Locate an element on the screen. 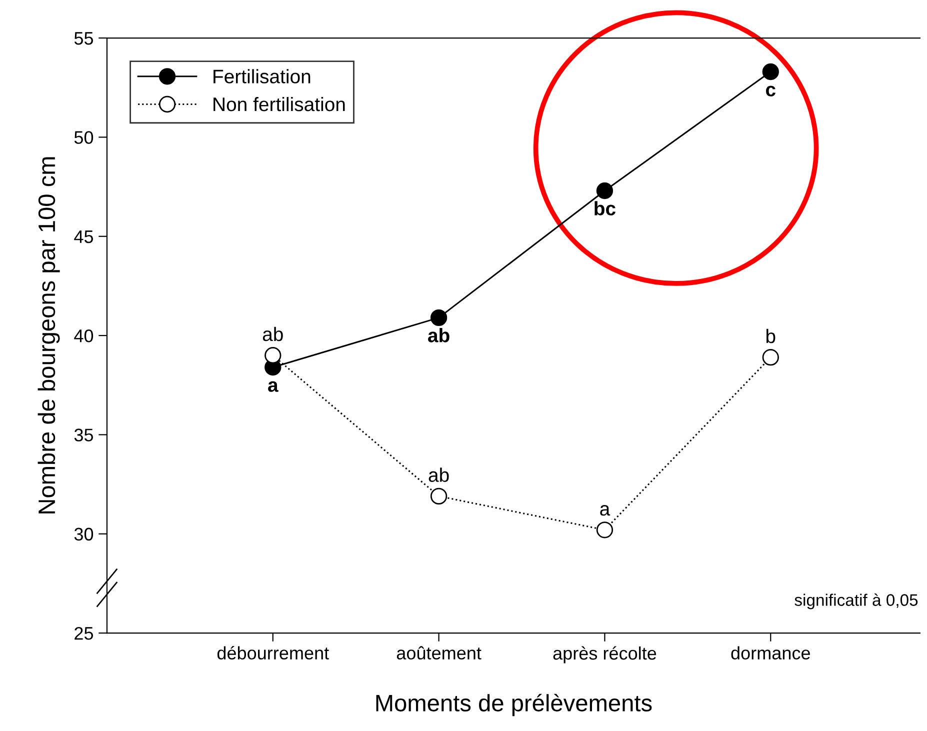 This screenshot has width=927, height=731. y-tick-label: 40 is located at coordinates (84, 335).